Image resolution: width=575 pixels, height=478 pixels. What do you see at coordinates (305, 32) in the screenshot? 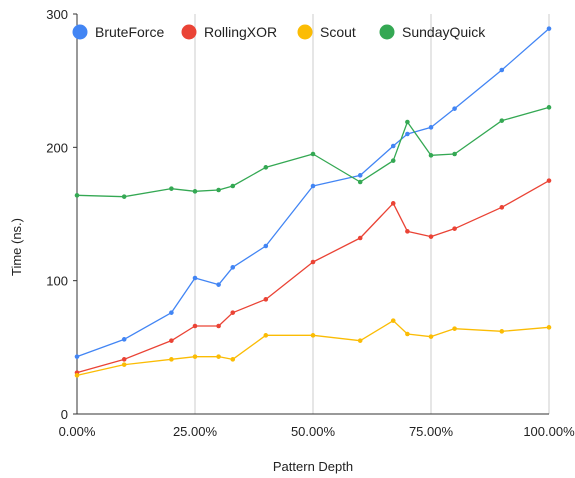
I see `legend-swatch-scout` at bounding box center [305, 32].